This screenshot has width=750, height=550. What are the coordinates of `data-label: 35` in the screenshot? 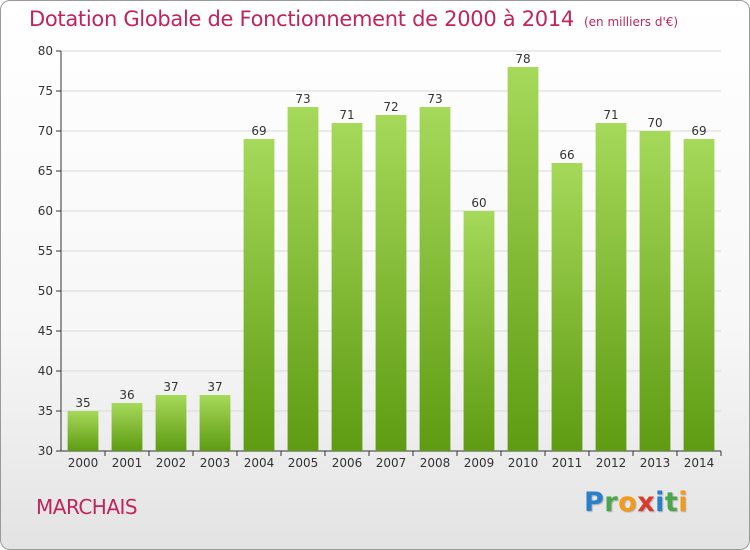 It's located at (82, 403).